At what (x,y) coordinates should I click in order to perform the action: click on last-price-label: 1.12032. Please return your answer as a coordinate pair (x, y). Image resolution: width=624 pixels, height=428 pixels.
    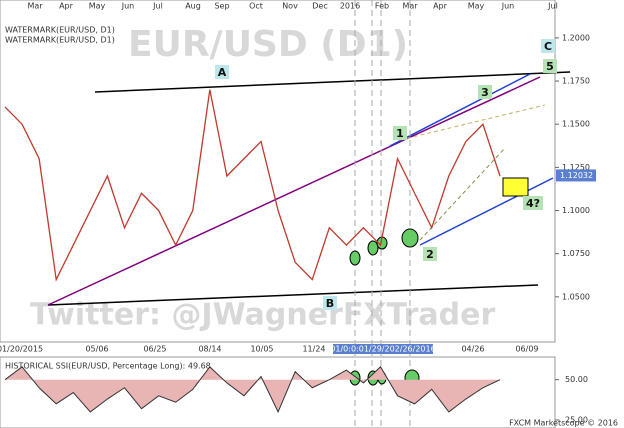
    Looking at the image, I should click on (576, 175).